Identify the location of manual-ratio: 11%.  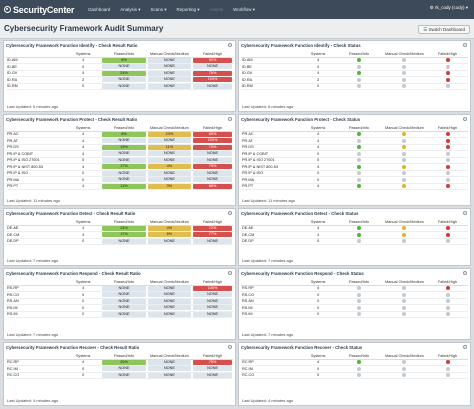
(169, 147).